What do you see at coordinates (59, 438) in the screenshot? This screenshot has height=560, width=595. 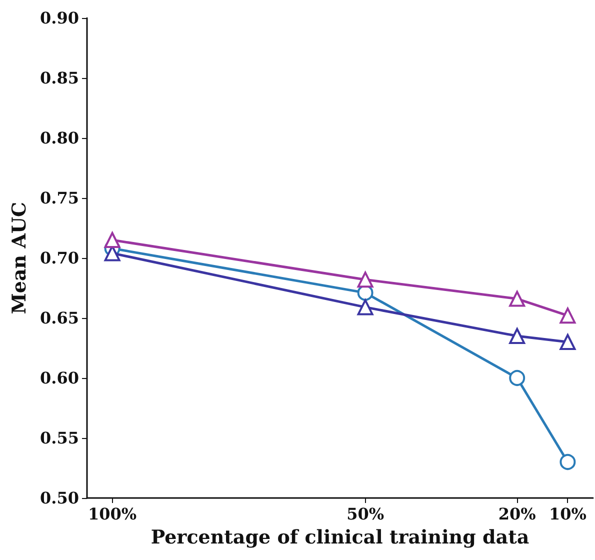 I see `y-tick-label: 0.55` at bounding box center [59, 438].